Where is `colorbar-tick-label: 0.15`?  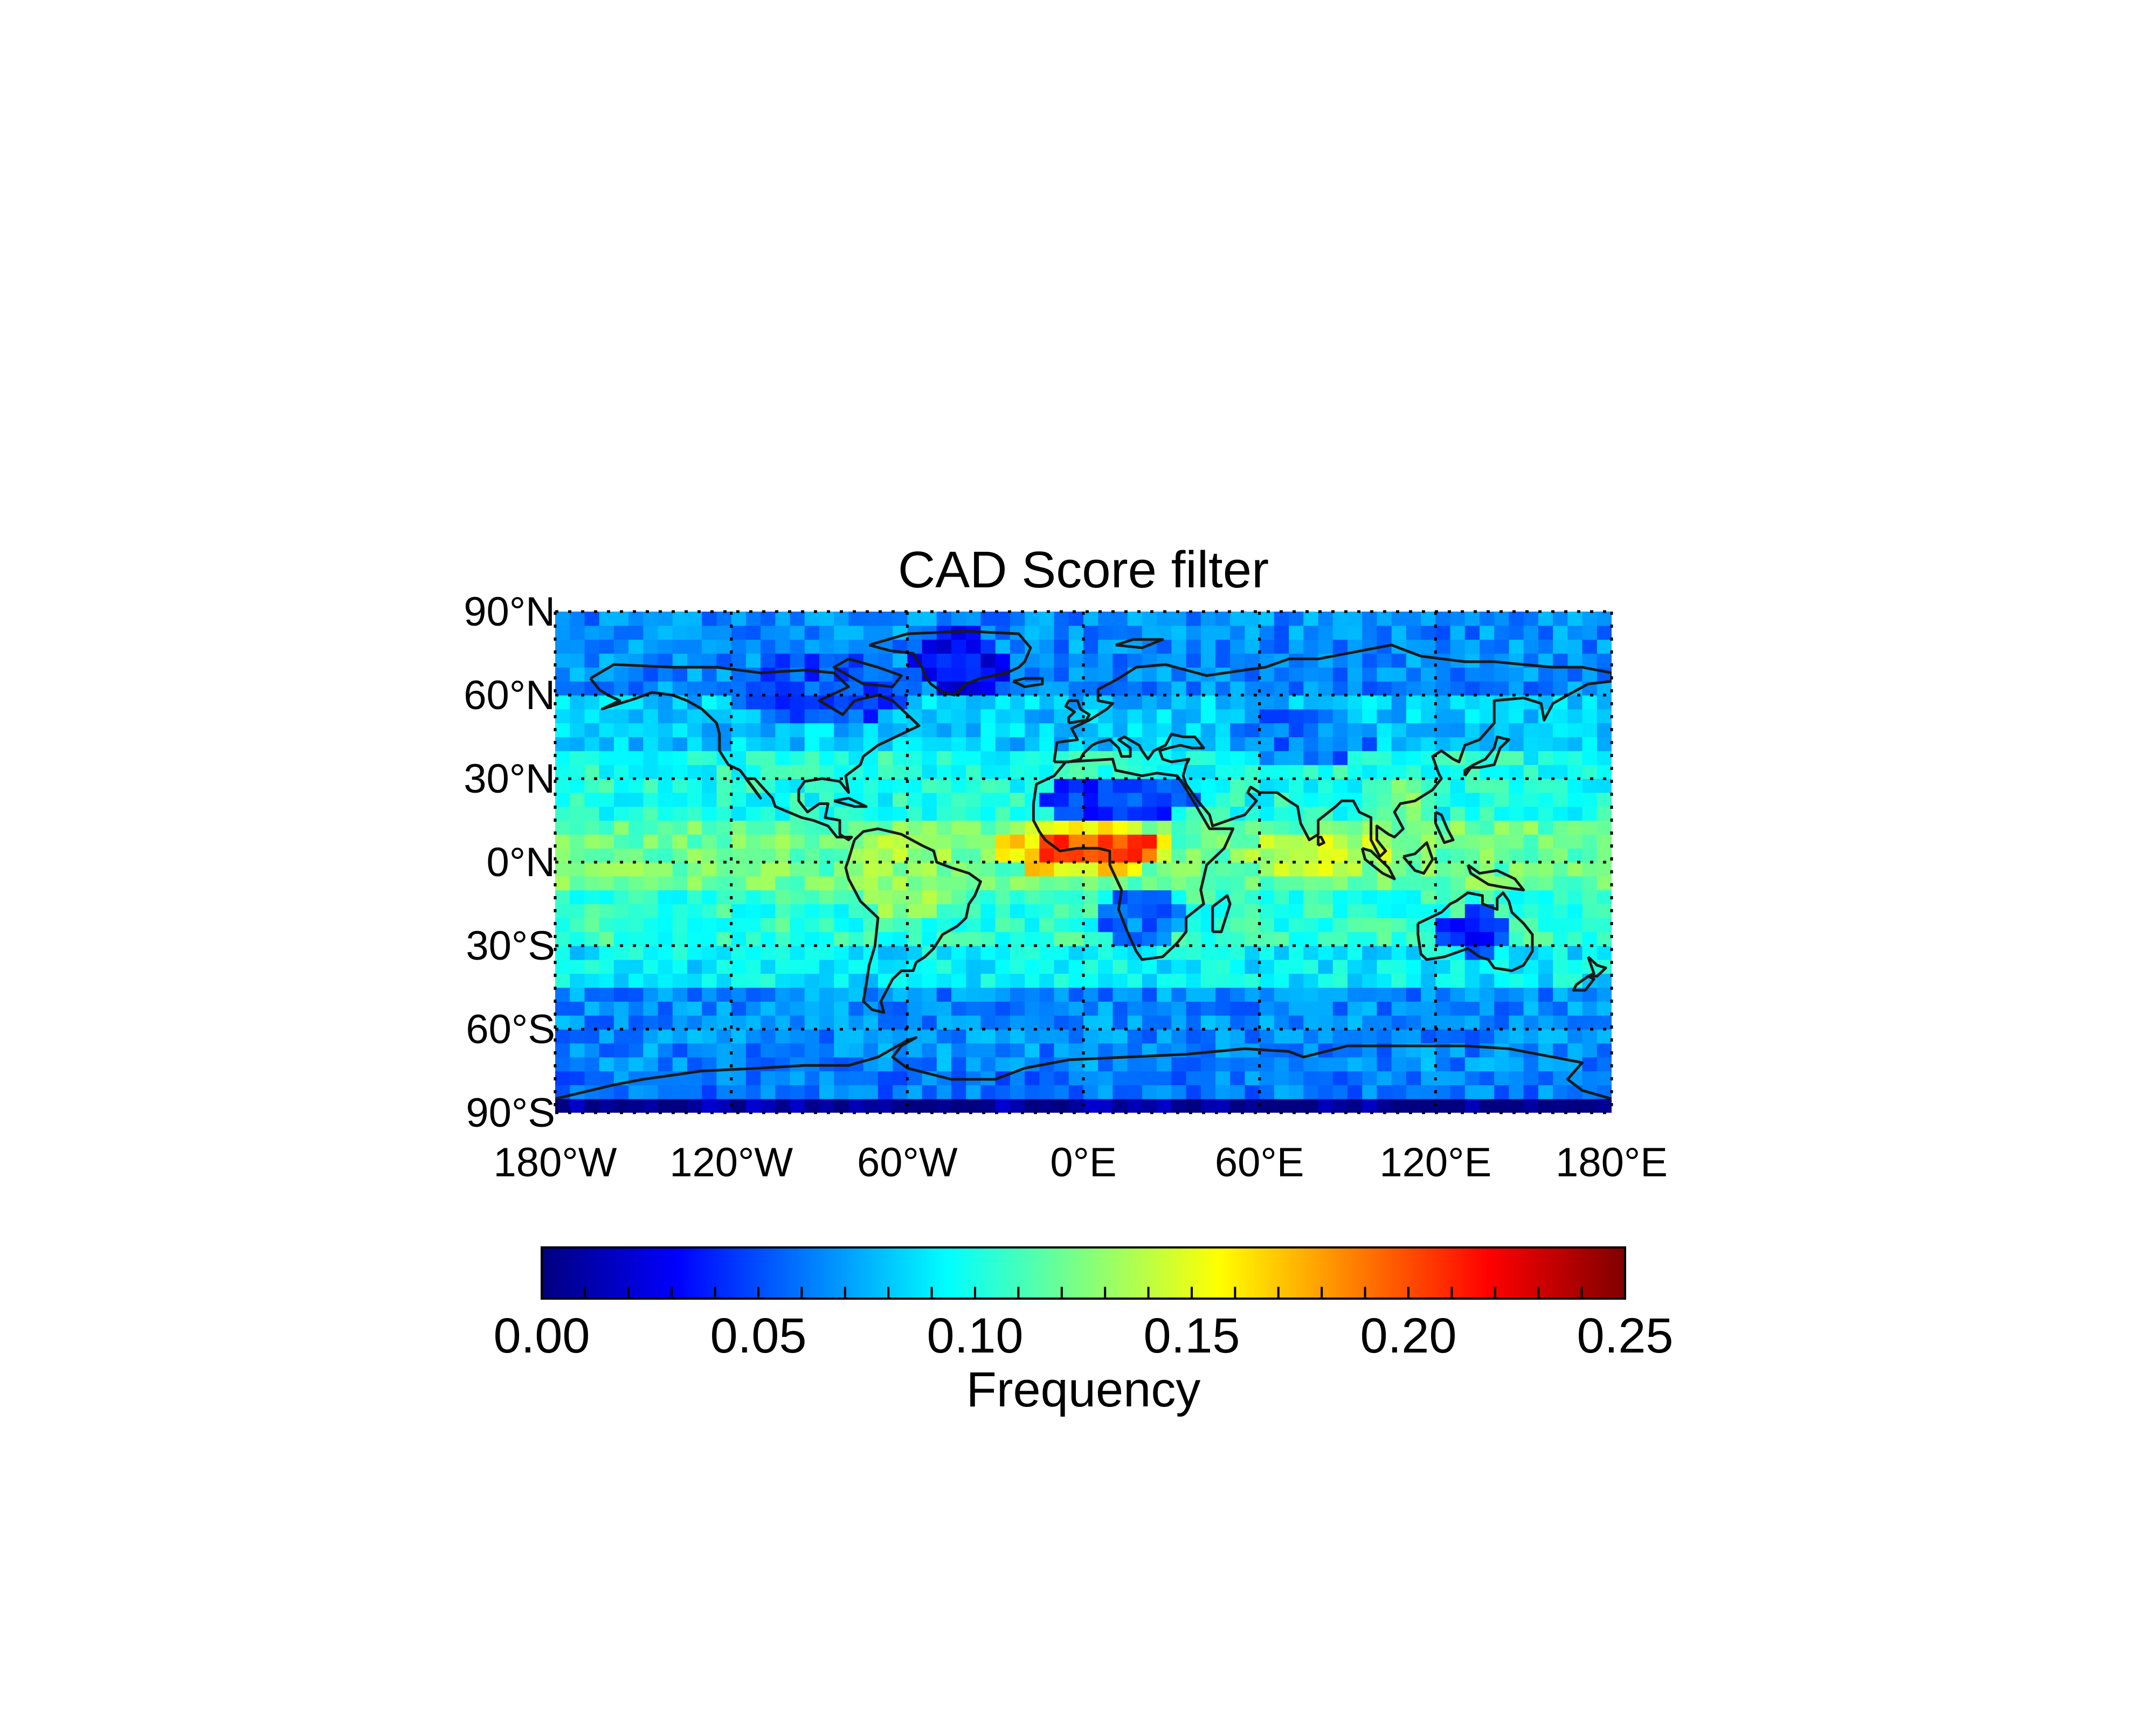
colorbar-tick-label: 0.15 is located at coordinates (1192, 1335).